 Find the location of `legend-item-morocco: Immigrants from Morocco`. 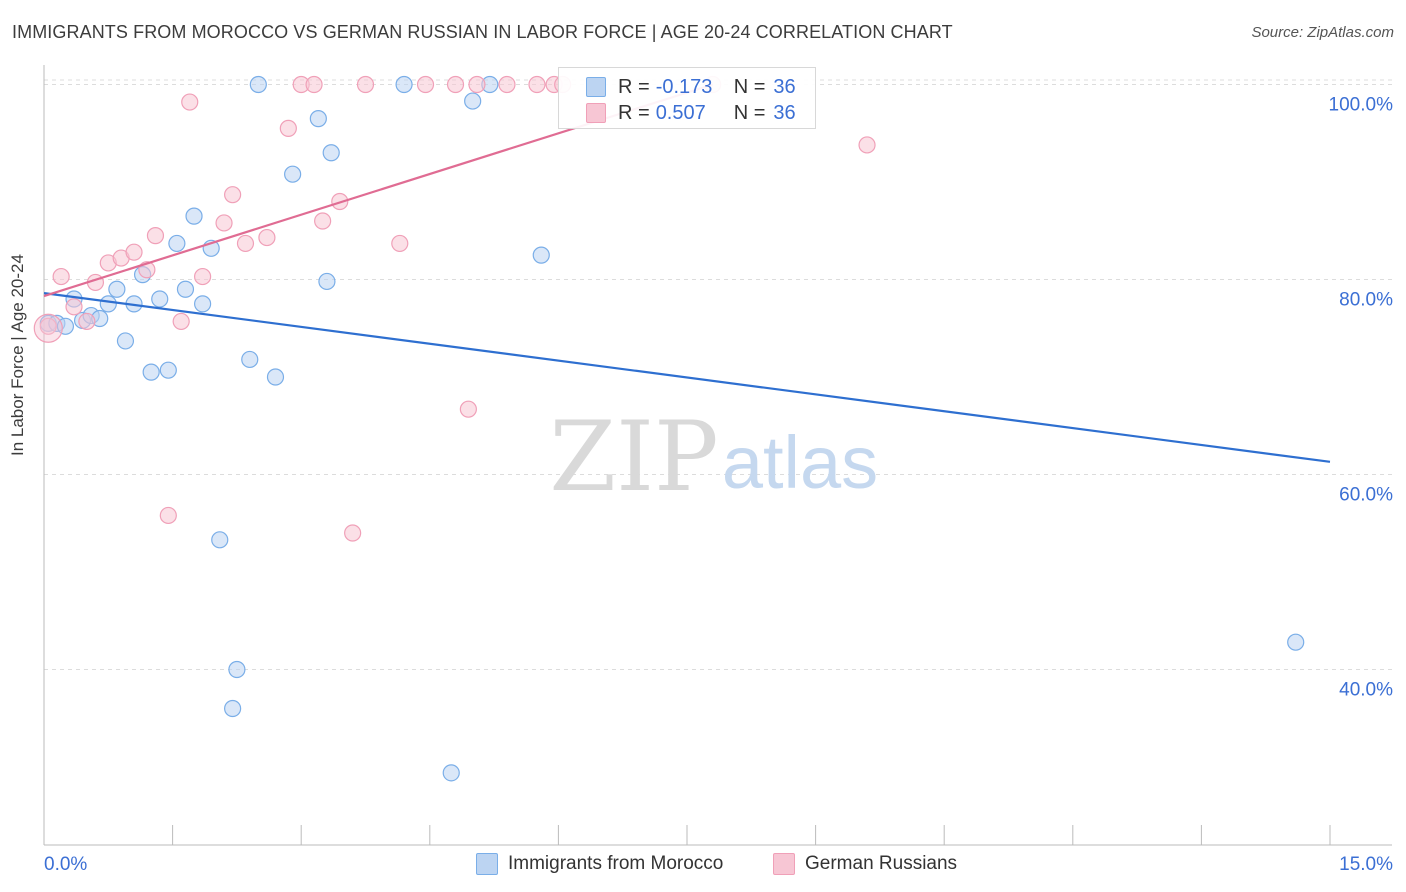

legend-item-morocco: Immigrants from Morocco is located at coordinates (599, 864).